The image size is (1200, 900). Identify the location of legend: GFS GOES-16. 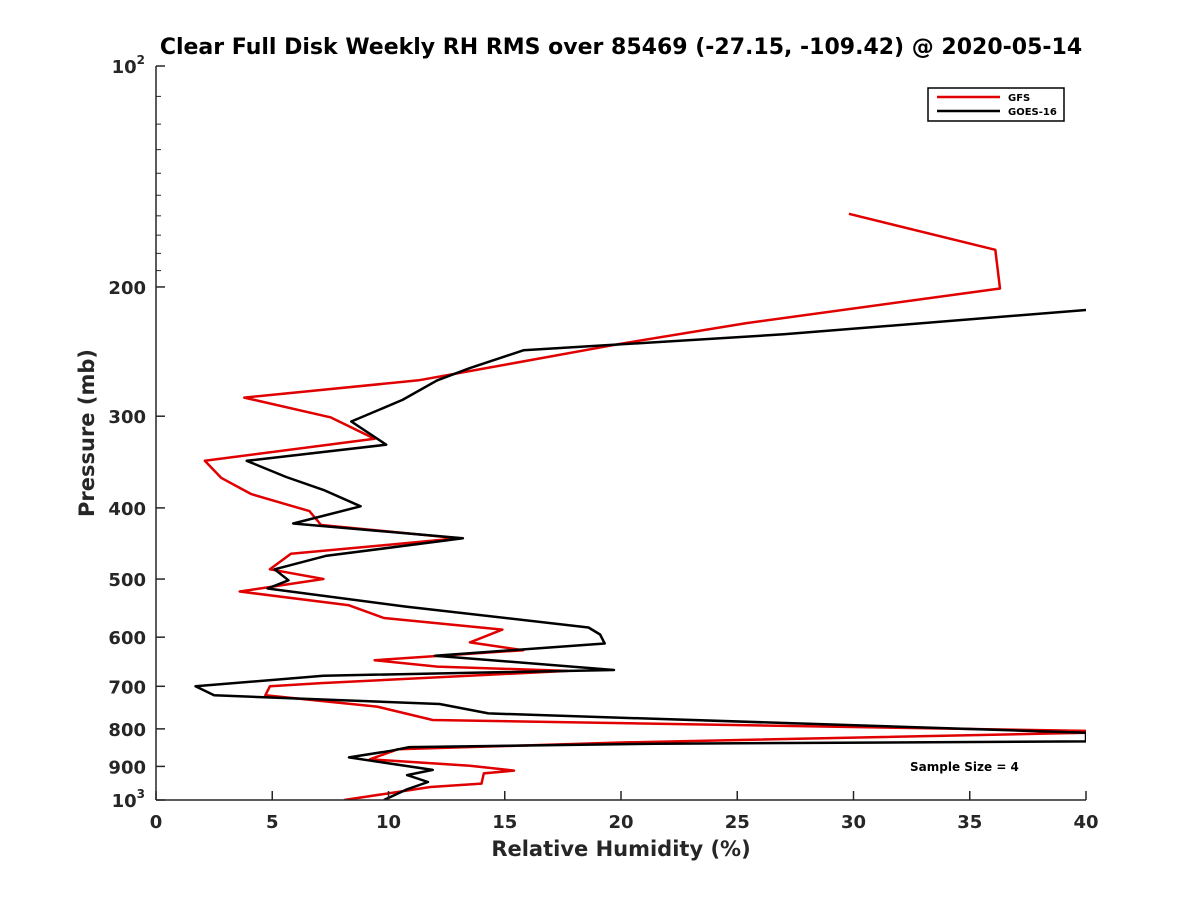
(996, 104).